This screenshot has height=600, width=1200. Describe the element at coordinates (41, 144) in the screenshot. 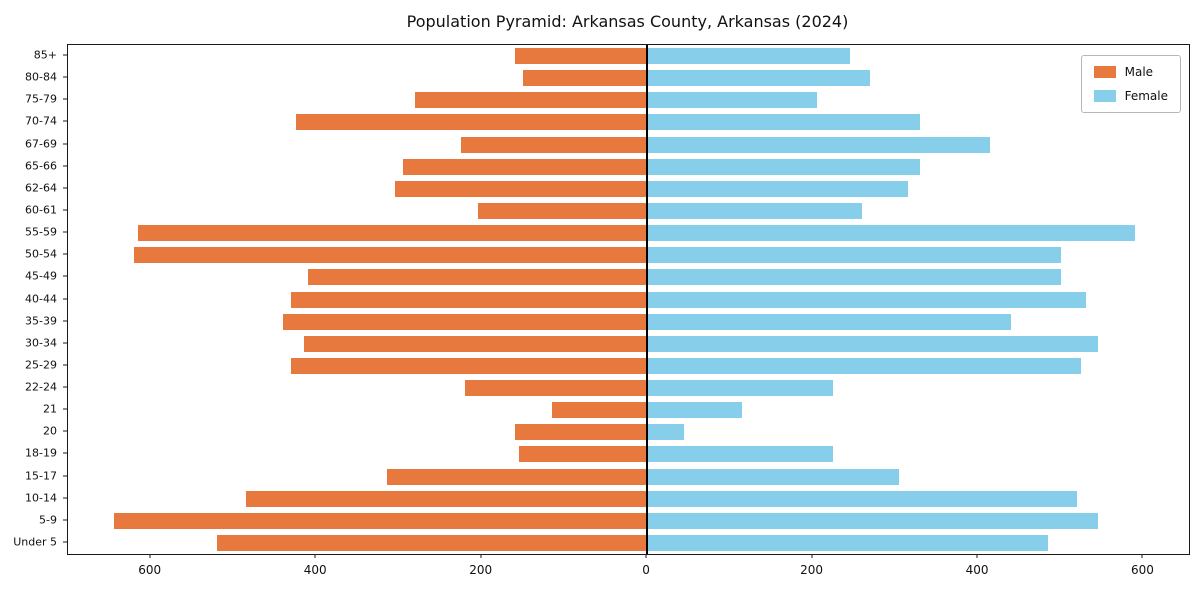

I see `y-tick-label: 67-69` at that location.